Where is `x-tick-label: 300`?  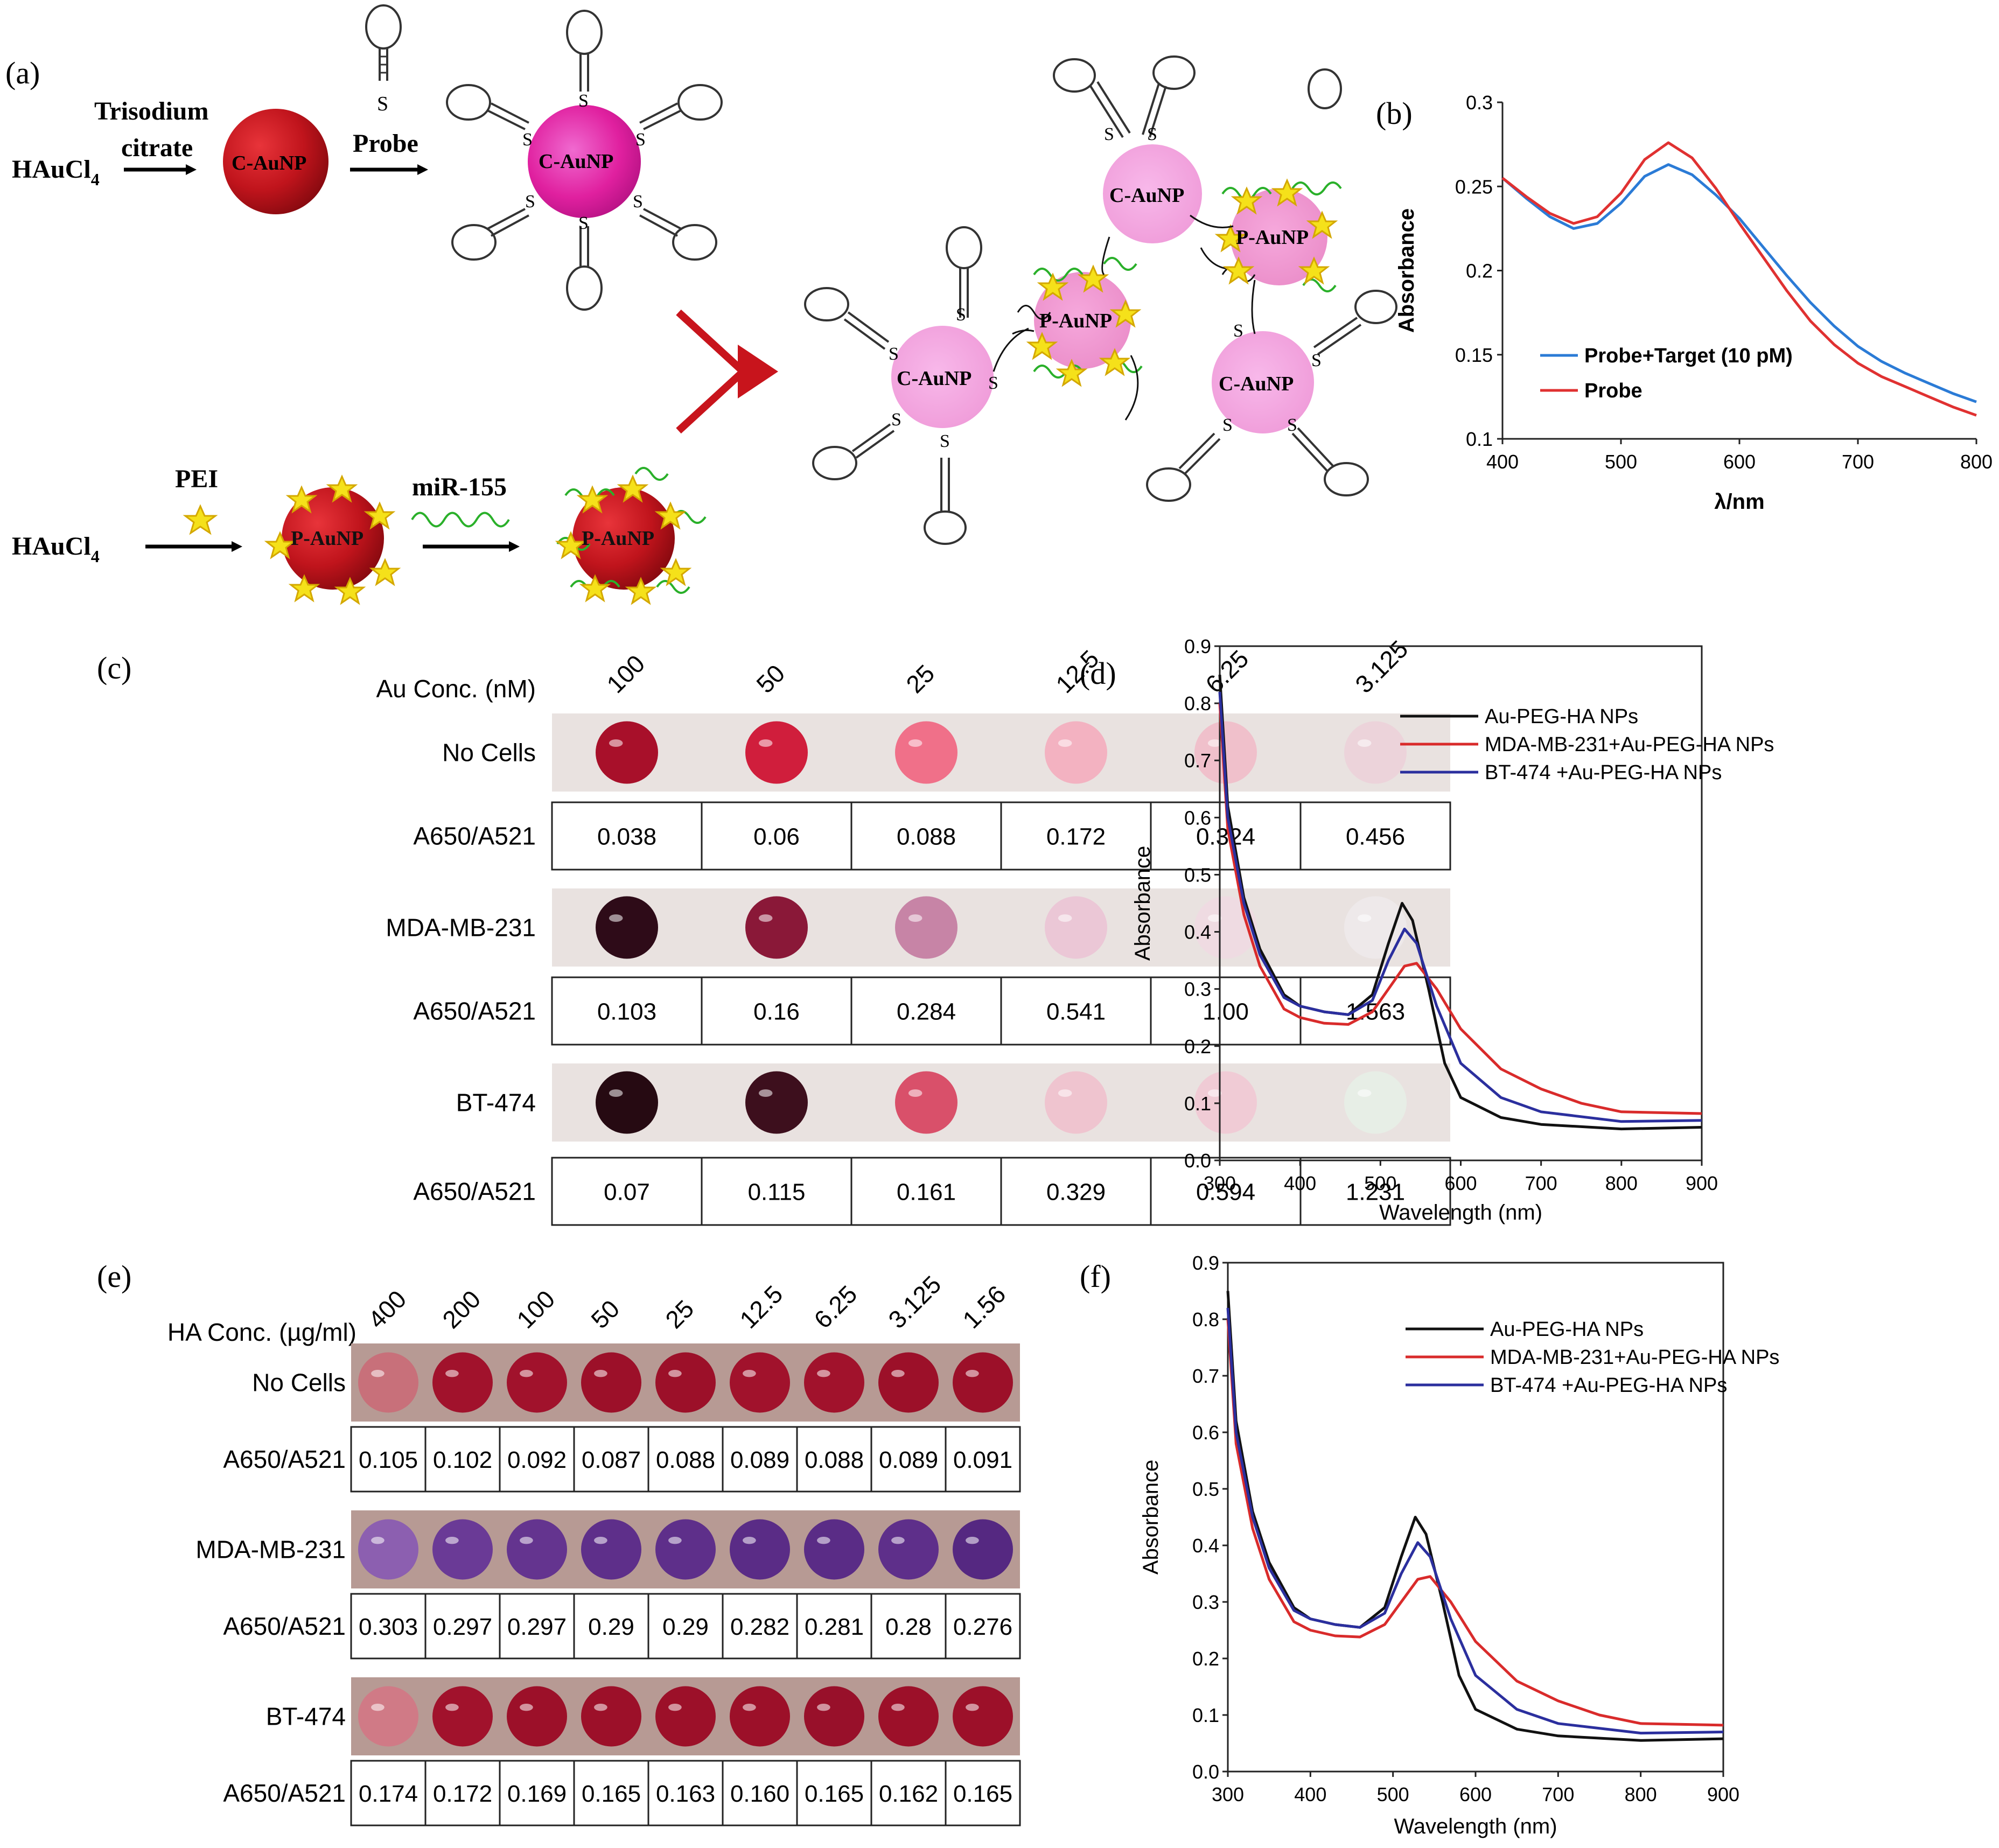 x-tick-label: 300 is located at coordinates (1228, 1794).